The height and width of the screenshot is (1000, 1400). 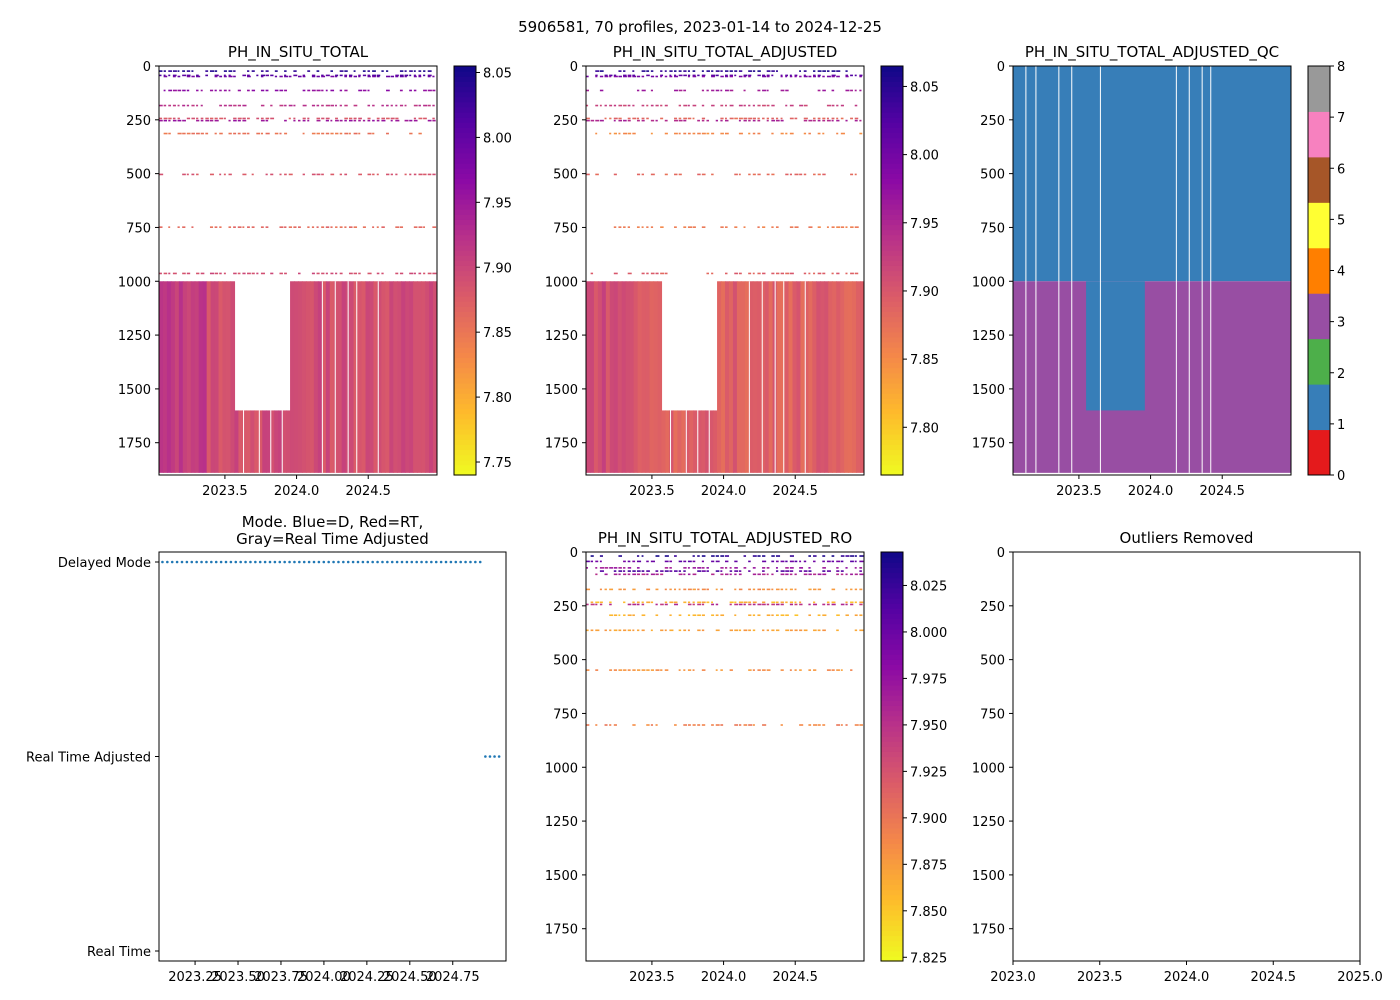 What do you see at coordinates (104, 563) in the screenshot?
I see `y-tick-label: Delayed Mode` at bounding box center [104, 563].